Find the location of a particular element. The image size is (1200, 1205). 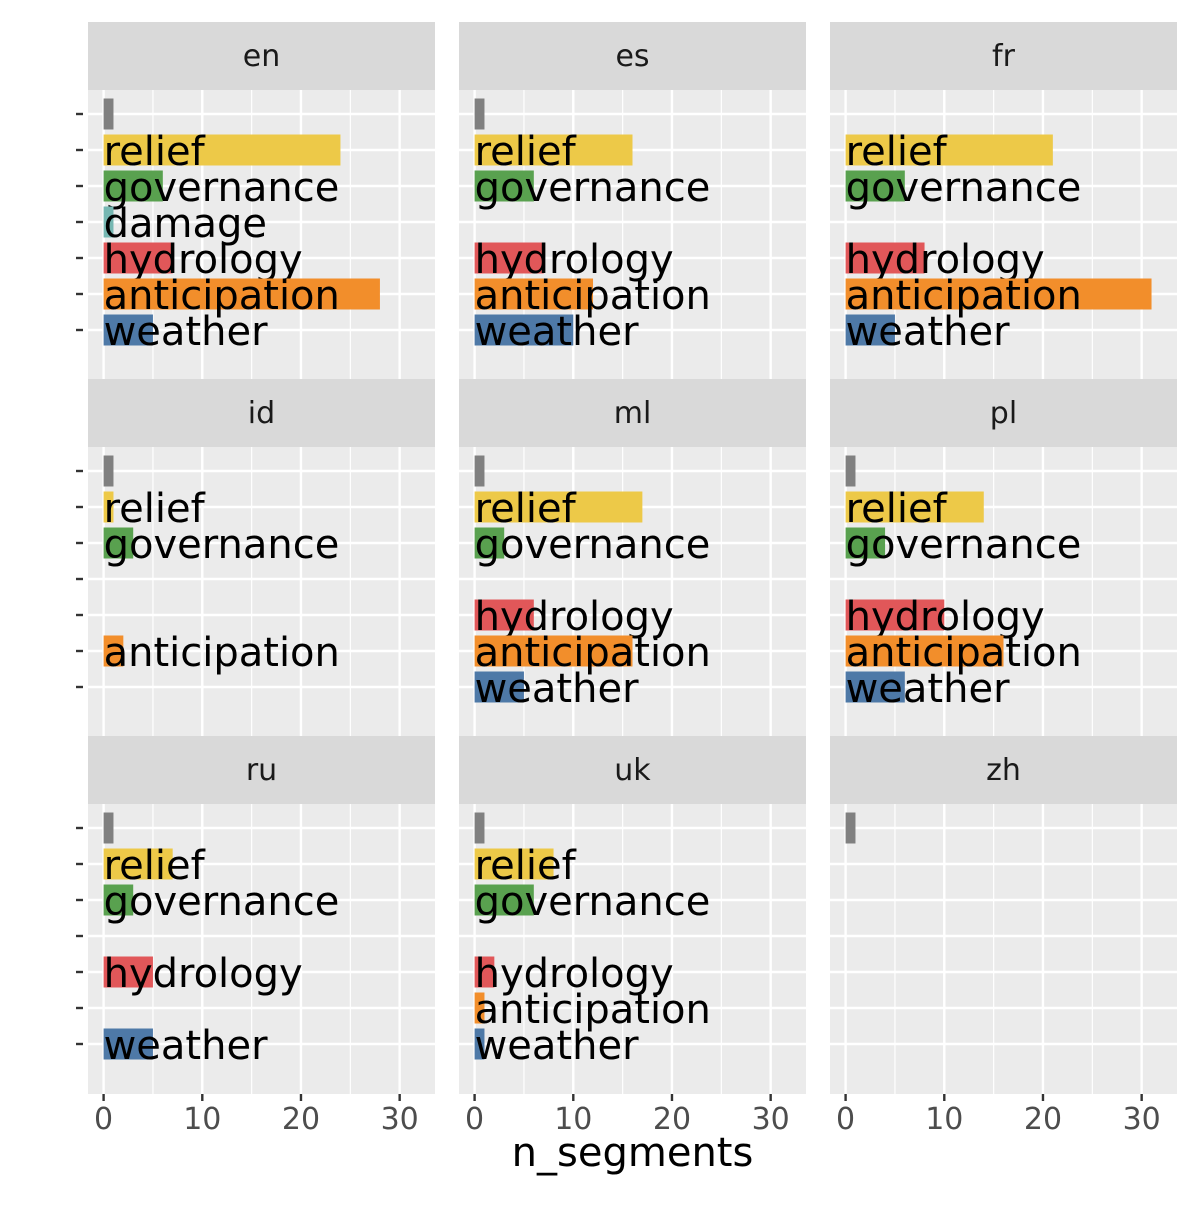

facet-strip-label: fr is located at coordinates (1004, 56).